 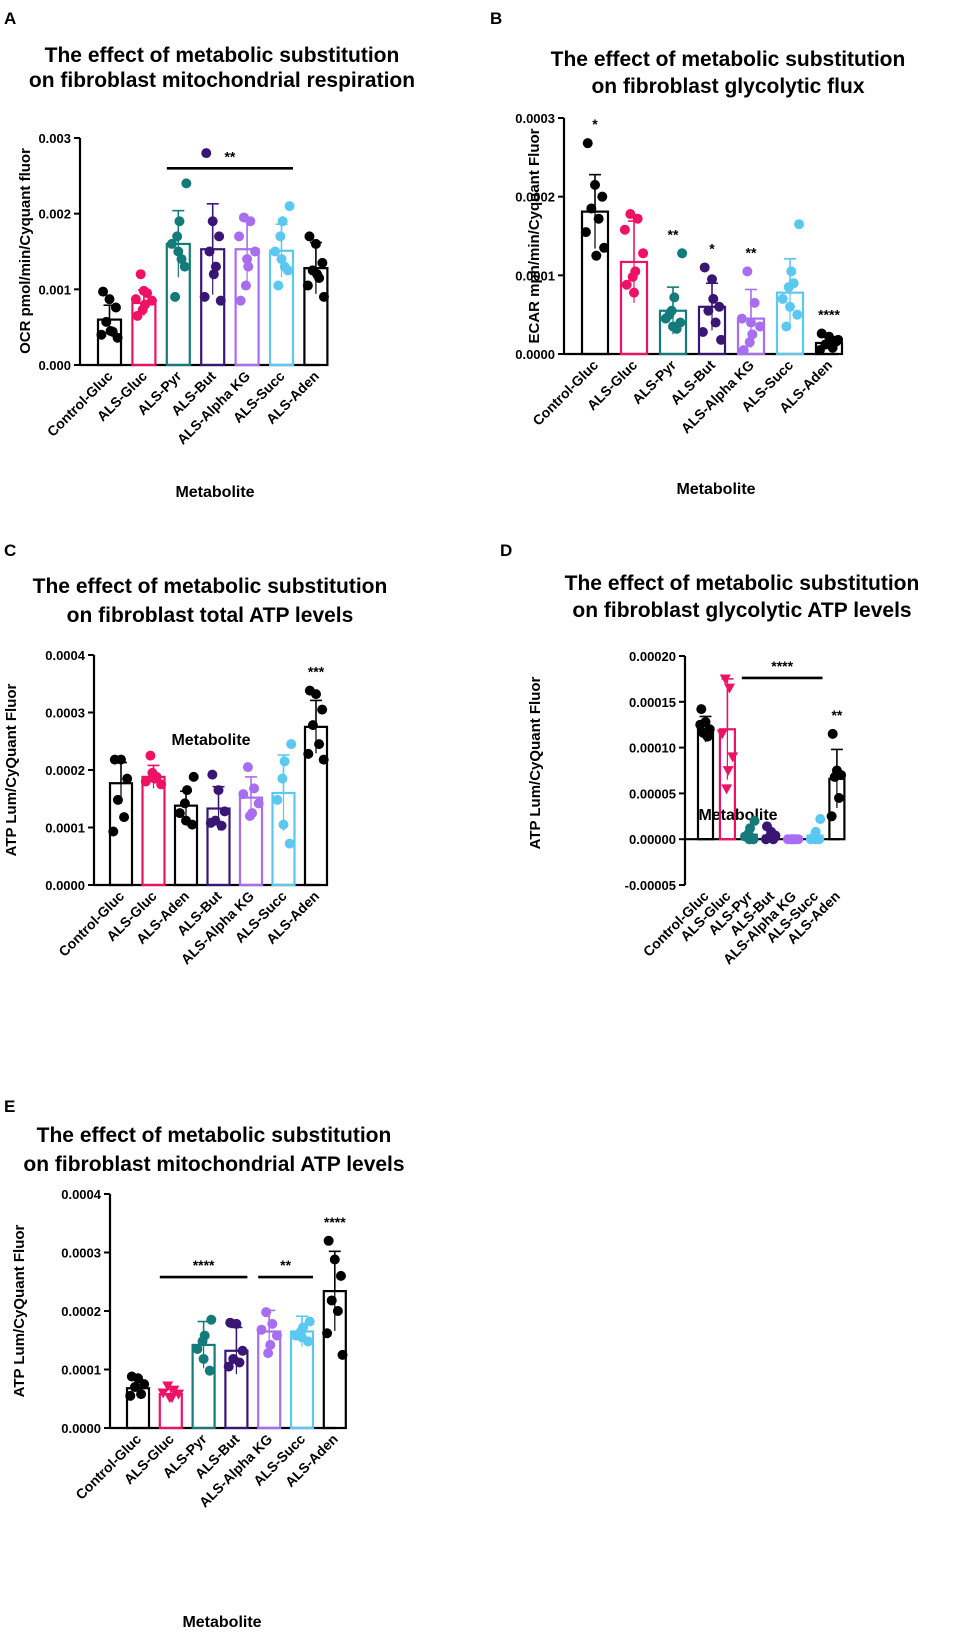 What do you see at coordinates (65, 828) in the screenshot?
I see `y-tick-label: 0.0001` at bounding box center [65, 828].